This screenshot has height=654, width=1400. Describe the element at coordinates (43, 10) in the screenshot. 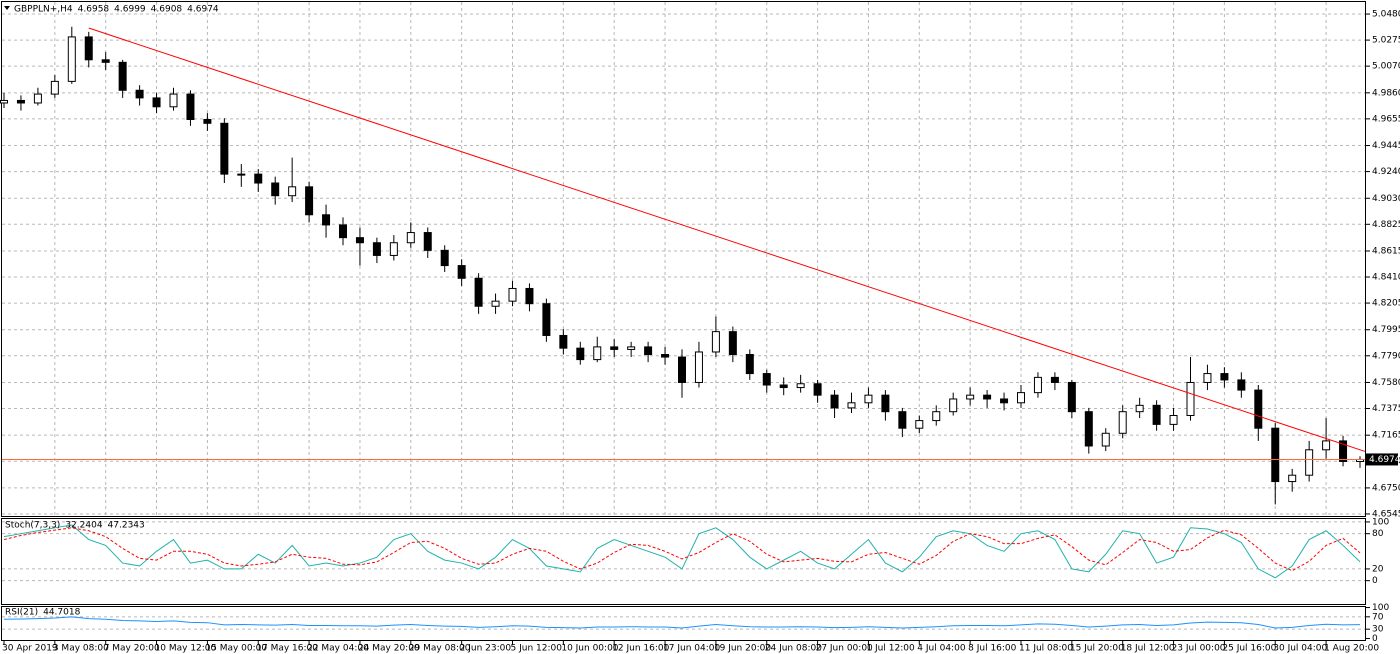

I see `header-text: GBPPLN+,H4` at that location.